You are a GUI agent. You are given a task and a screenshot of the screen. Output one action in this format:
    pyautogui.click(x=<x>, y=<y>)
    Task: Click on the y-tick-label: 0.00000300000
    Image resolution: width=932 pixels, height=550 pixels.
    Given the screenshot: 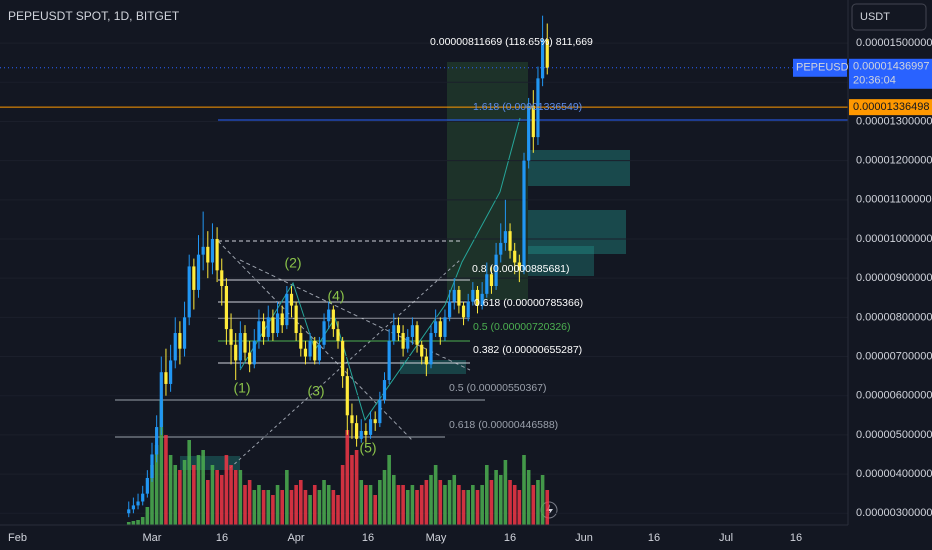 What is the action you would take?
    pyautogui.click(x=894, y=513)
    